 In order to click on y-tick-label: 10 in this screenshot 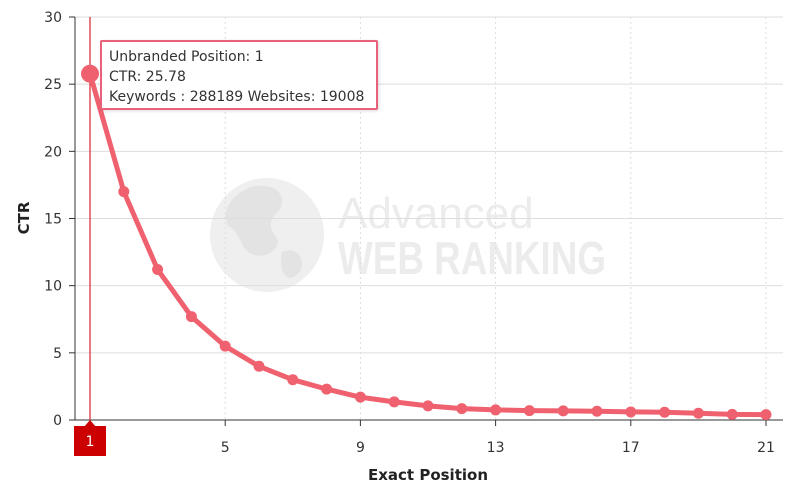, I will do `click(53, 287)`.